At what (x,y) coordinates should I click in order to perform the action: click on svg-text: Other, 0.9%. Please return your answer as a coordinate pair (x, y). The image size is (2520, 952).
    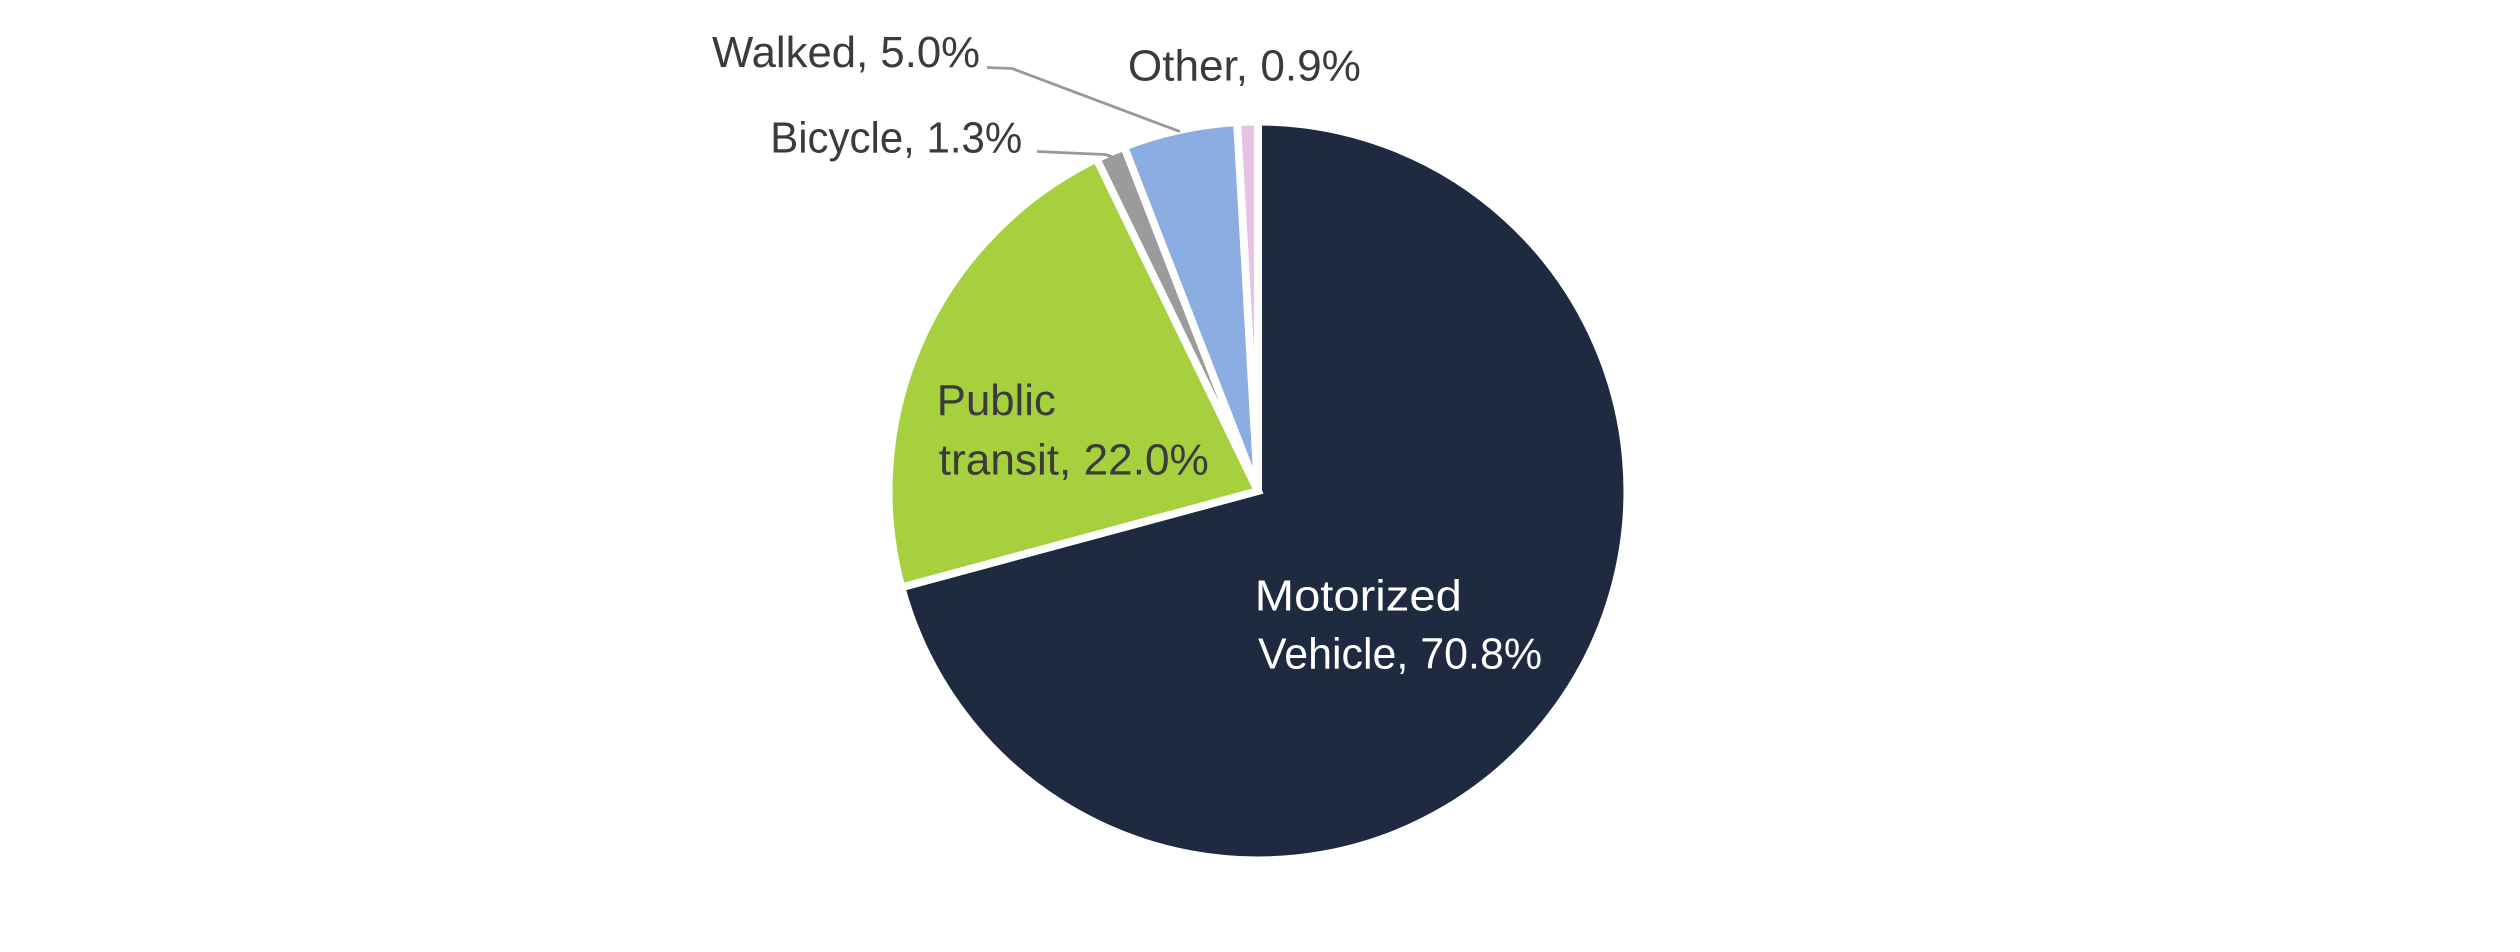
    Looking at the image, I should click on (1244, 66).